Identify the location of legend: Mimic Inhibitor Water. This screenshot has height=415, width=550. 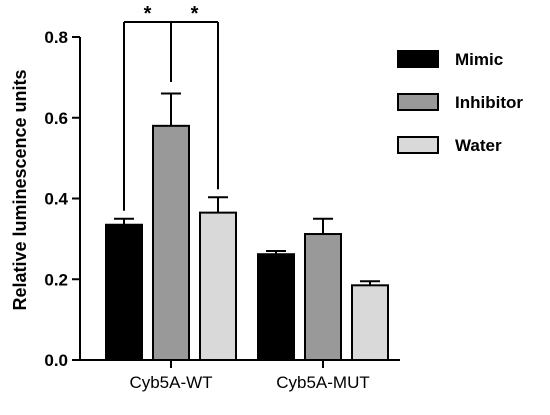
(460, 102).